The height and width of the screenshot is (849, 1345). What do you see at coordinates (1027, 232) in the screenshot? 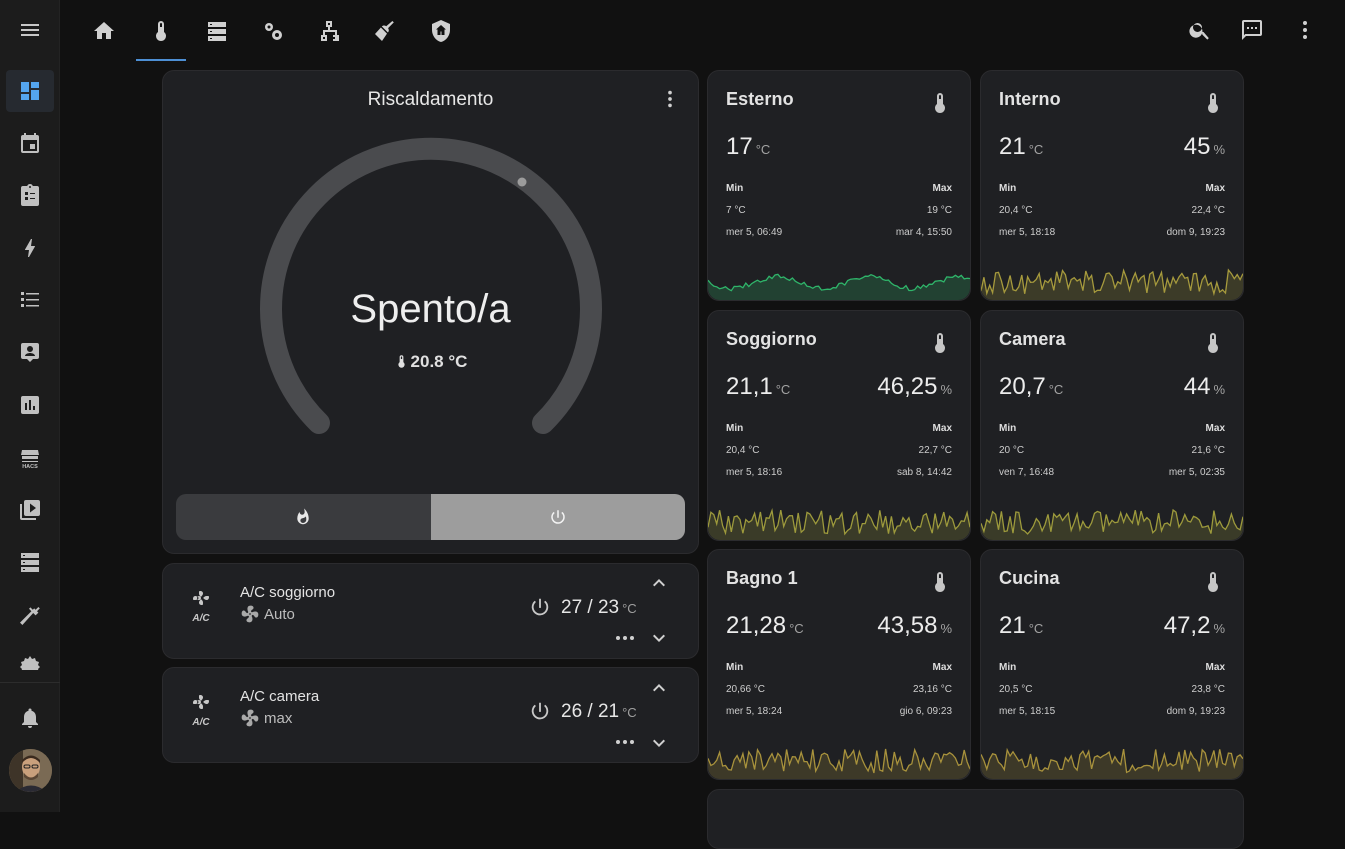
I see `min-time: mer 5, 18:18` at bounding box center [1027, 232].